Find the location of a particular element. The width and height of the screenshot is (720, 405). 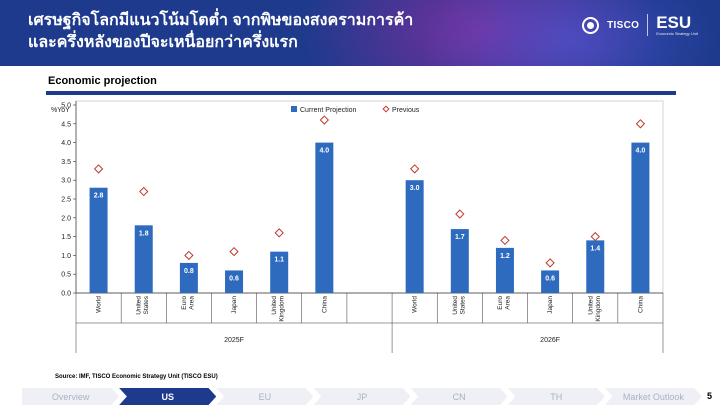

group-label: 2026F is located at coordinates (550, 340).